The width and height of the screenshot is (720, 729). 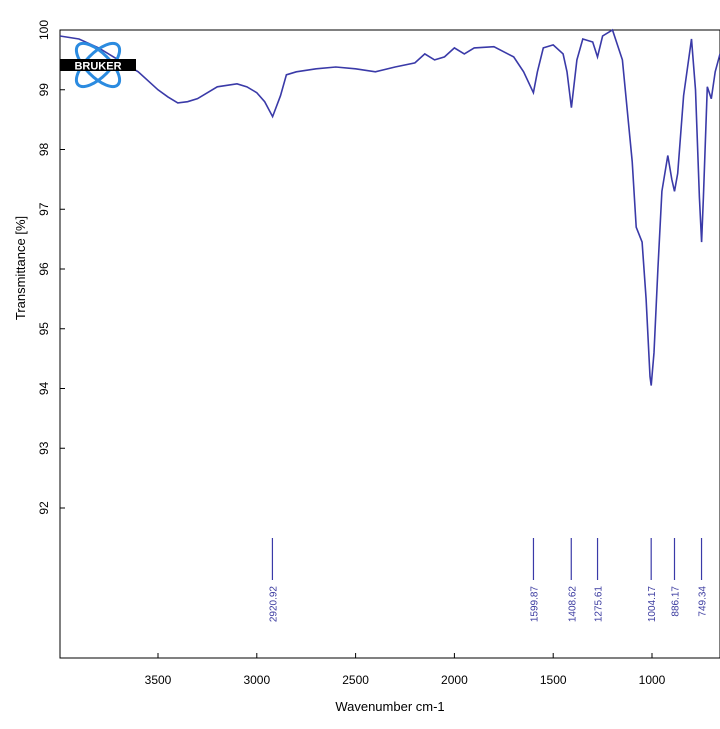 I want to click on x-tick-label: 3000, so click(x=256, y=680).